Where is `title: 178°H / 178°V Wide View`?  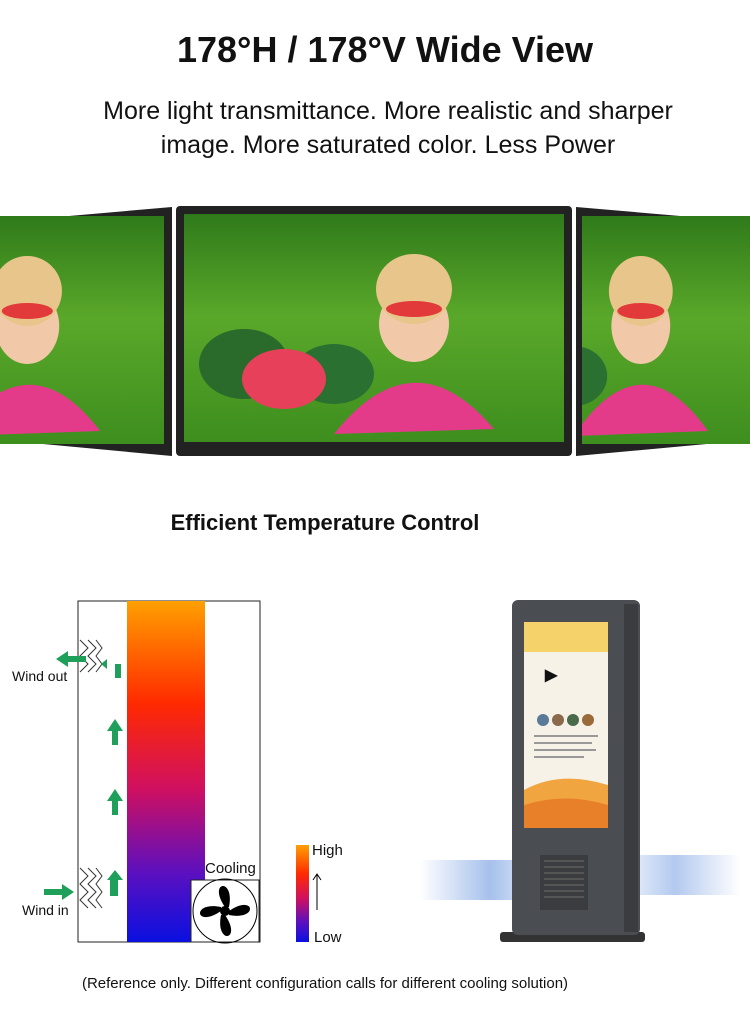
title: 178°H / 178°V Wide View is located at coordinates (385, 49).